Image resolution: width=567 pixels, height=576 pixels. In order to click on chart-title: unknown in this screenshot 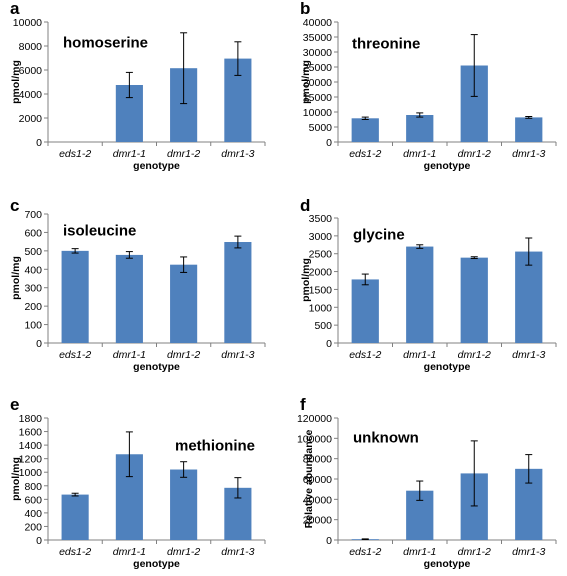, I will do `click(386, 437)`.